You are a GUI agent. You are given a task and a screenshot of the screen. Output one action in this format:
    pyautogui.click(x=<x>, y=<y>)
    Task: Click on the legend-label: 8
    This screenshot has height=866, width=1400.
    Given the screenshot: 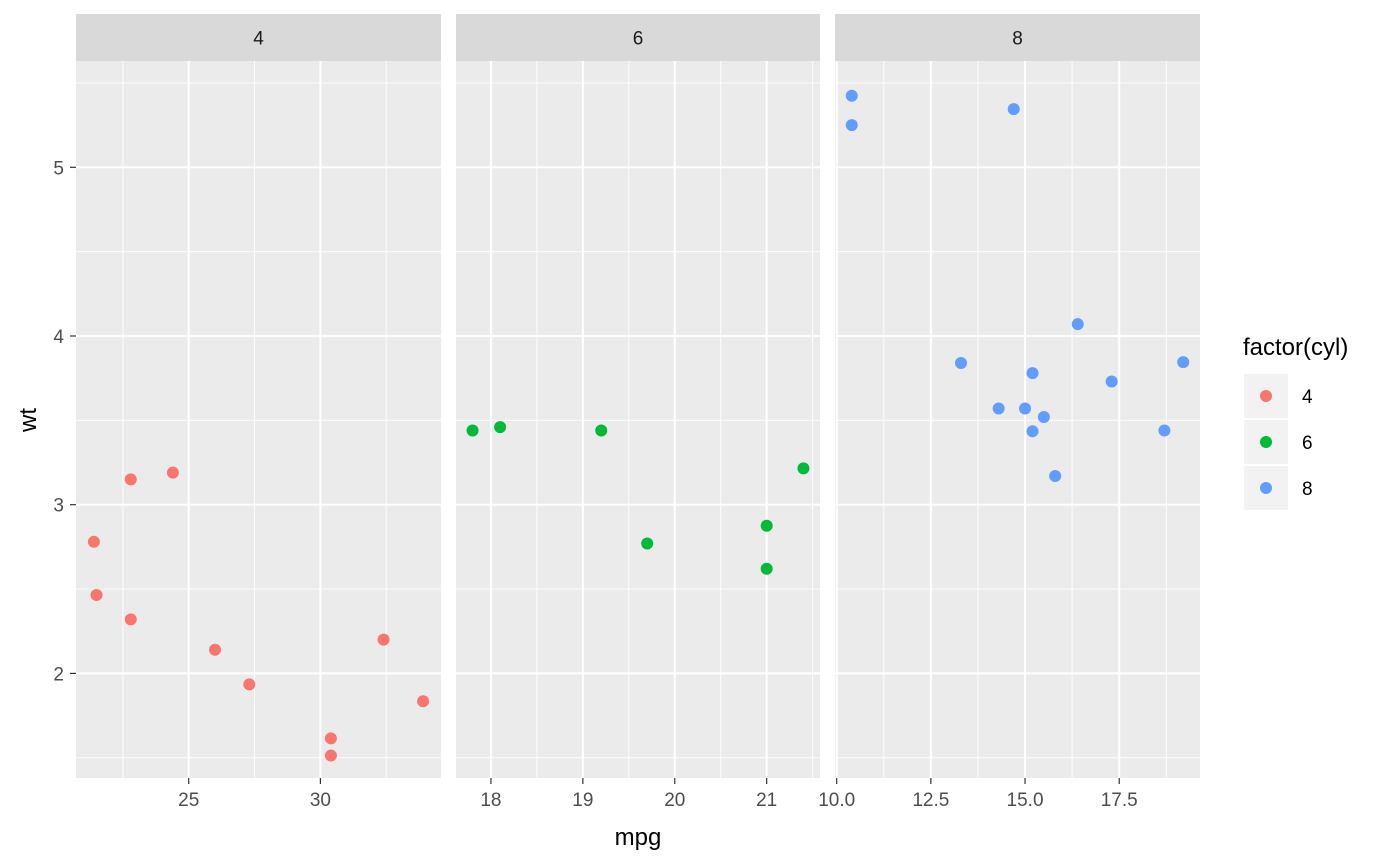 What is the action you would take?
    pyautogui.click(x=1307, y=489)
    